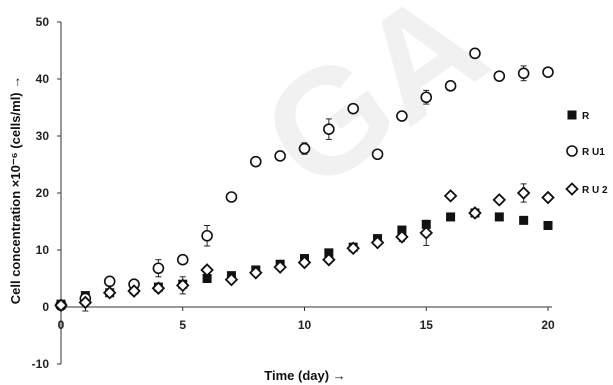 The height and width of the screenshot is (385, 613). Describe the element at coordinates (43, 79) in the screenshot. I see `y-tick-label: 40` at that location.